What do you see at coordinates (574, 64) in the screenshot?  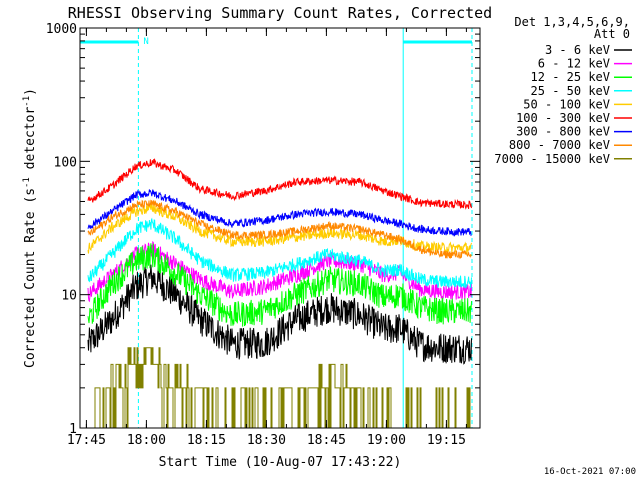 I see `legend-entry-label: 6 - 12 keV` at bounding box center [574, 64].